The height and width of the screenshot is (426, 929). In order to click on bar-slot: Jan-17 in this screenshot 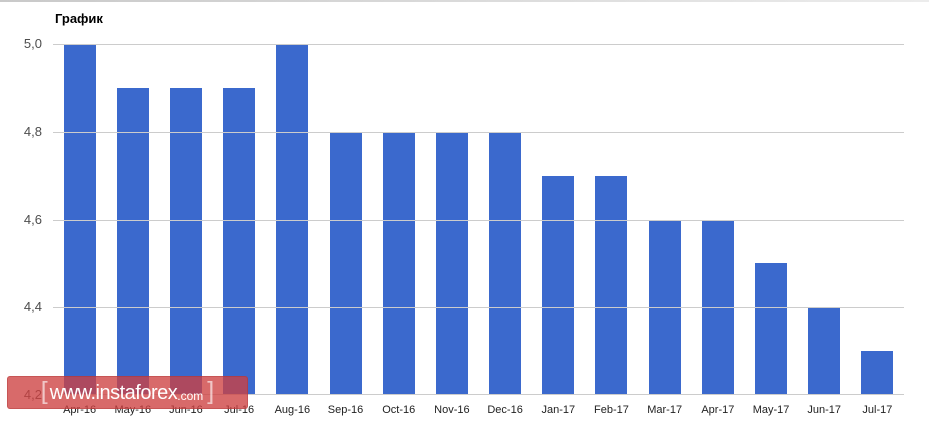, I will do `click(558, 230)`.